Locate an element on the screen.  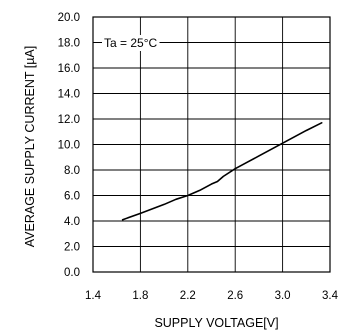
annotation-group: Ta = 25°C is located at coordinates (131, 43).